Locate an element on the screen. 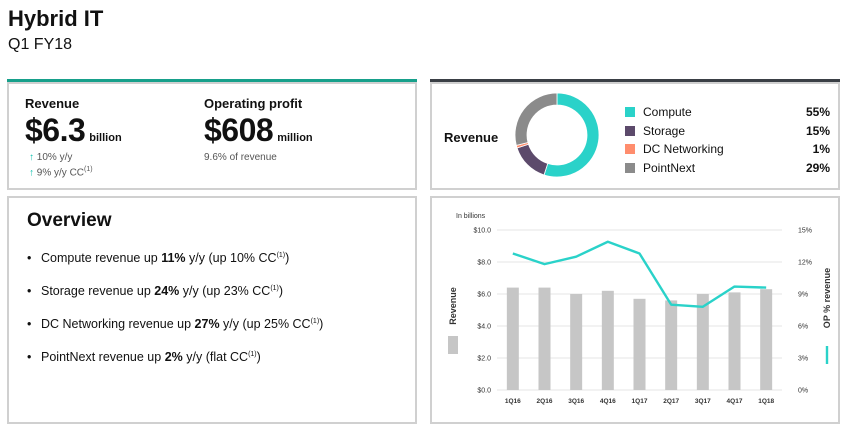 This screenshot has height=430, width=850. bar-3Q16 is located at coordinates (576, 342).